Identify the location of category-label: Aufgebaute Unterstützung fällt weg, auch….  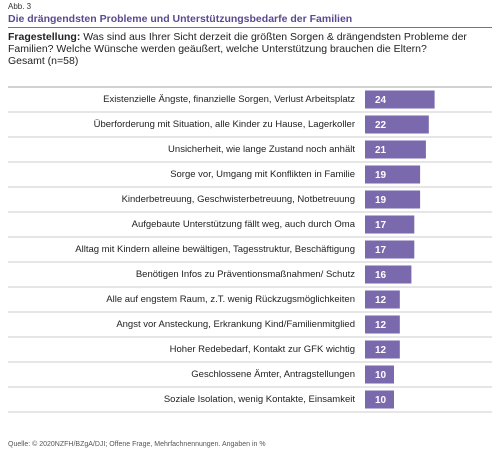
(244, 224).